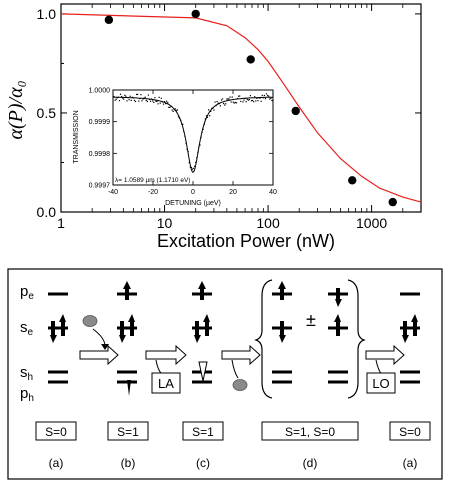 The image size is (450, 484). Describe the element at coordinates (76, 136) in the screenshot. I see `inset-y-title: TRANSMISSION` at that location.